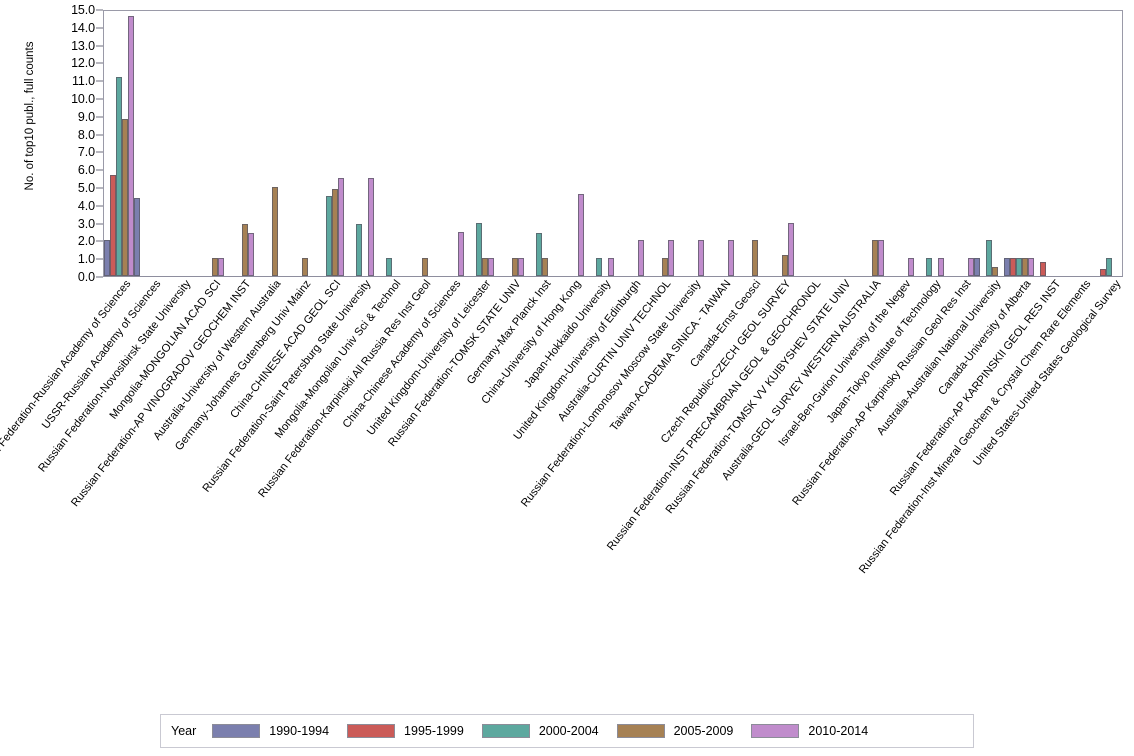 This screenshot has height=756, width=1134. I want to click on legend-label: 2010-2014, so click(838, 731).